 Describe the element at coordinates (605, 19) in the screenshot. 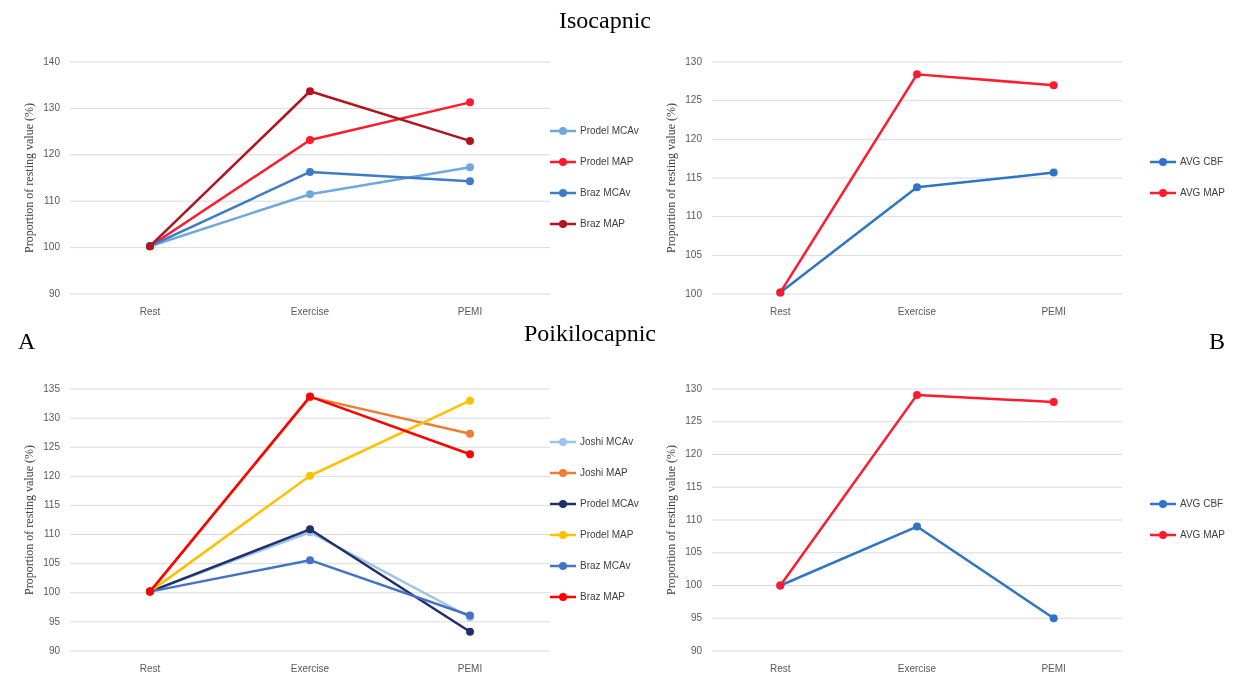

I see `text: Isocapnic` at that location.